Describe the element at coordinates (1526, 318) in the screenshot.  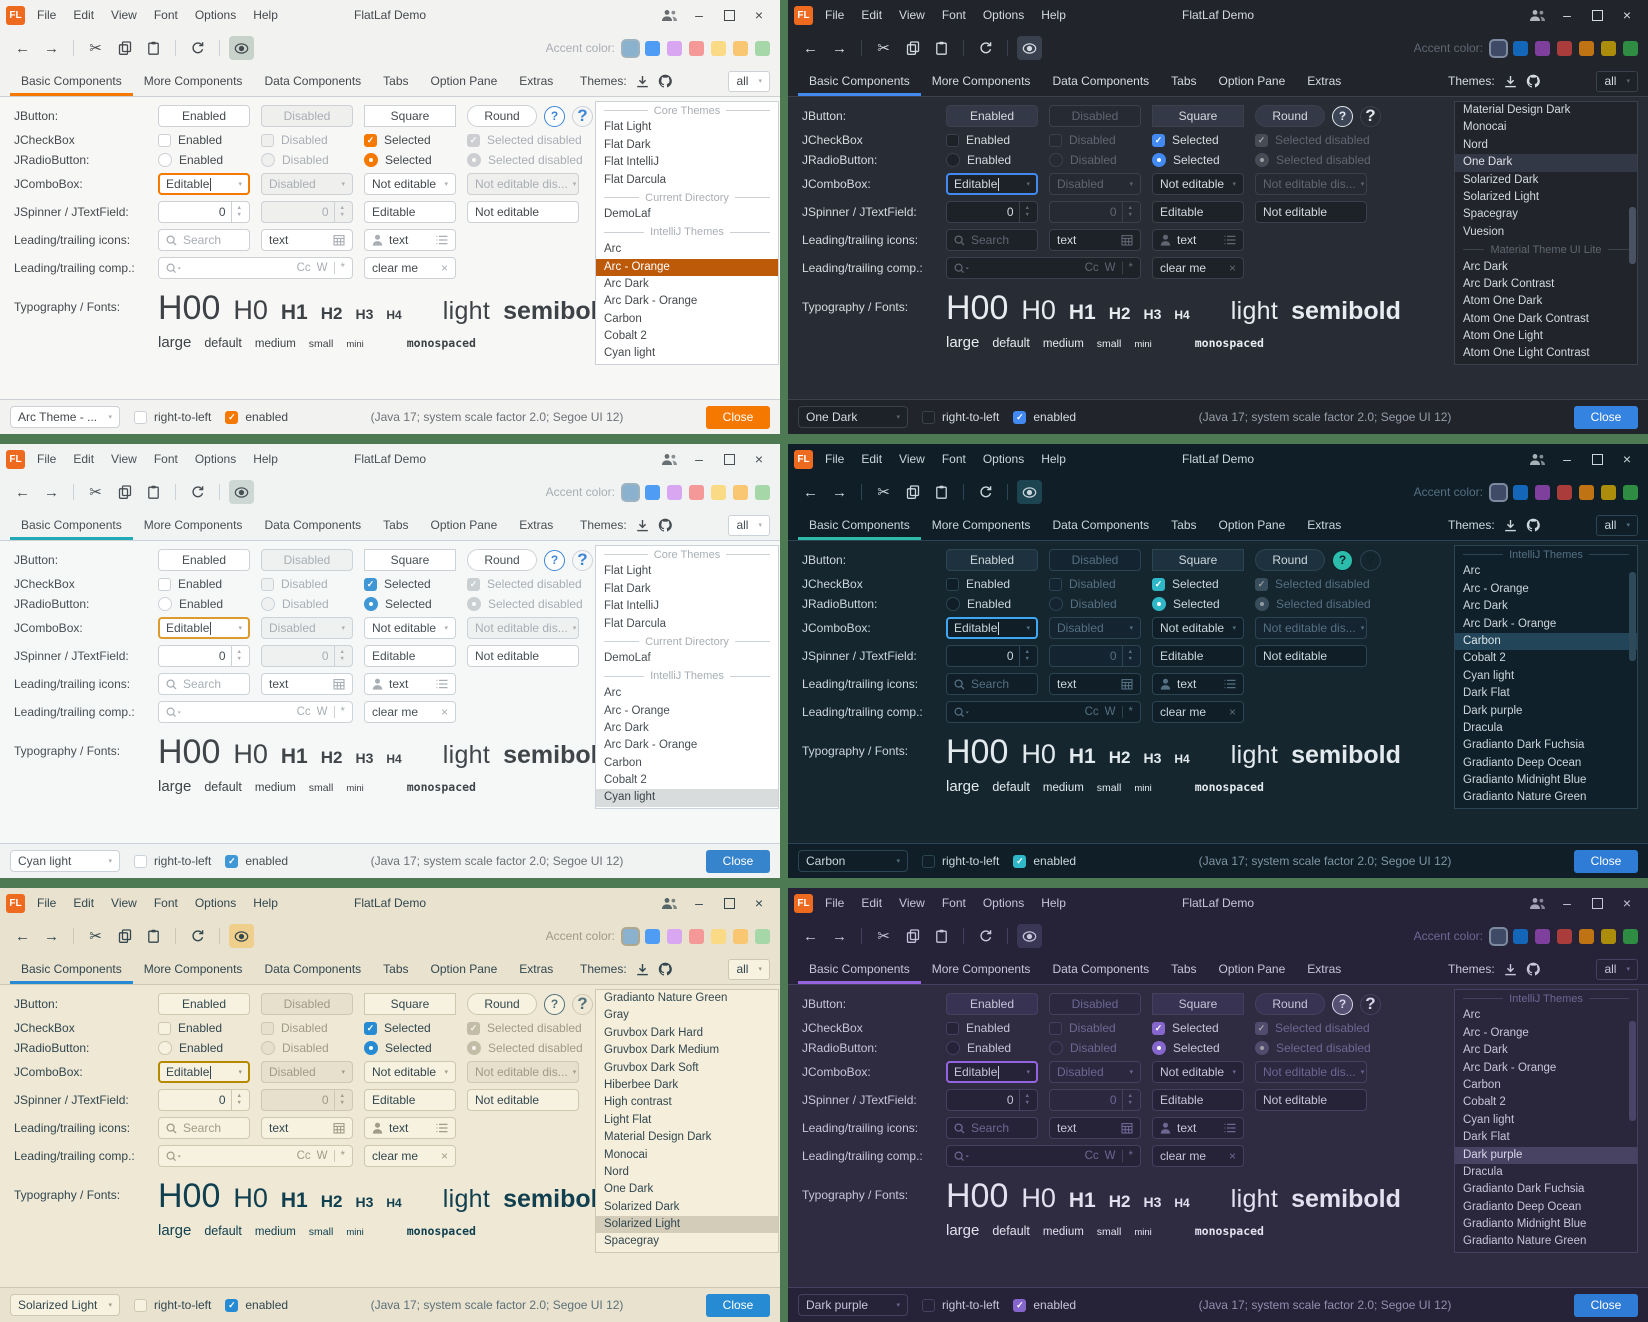
I see `theme-item: Atom One Dark Contrast` at that location.